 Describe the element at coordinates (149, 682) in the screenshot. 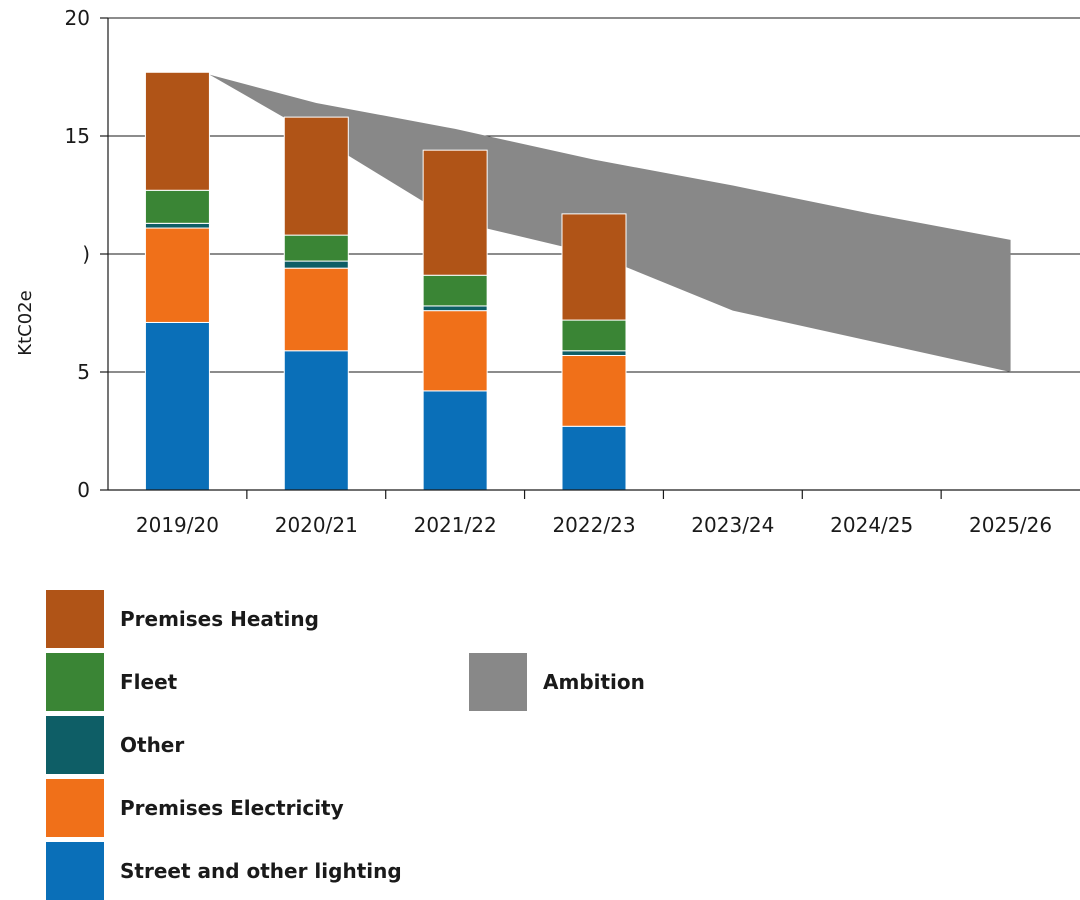

I see `legend-label: Fleet` at that location.